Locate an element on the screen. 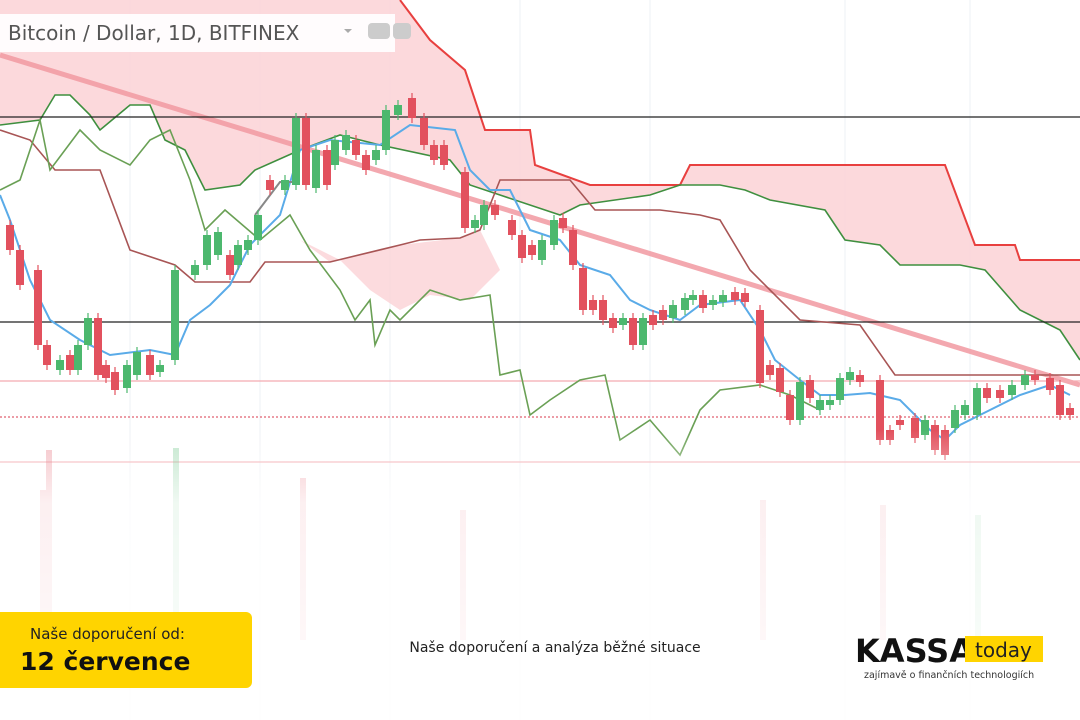 The height and width of the screenshot is (720, 1080). caption: Naše doporučení a analýza běžné situace is located at coordinates (554, 648).